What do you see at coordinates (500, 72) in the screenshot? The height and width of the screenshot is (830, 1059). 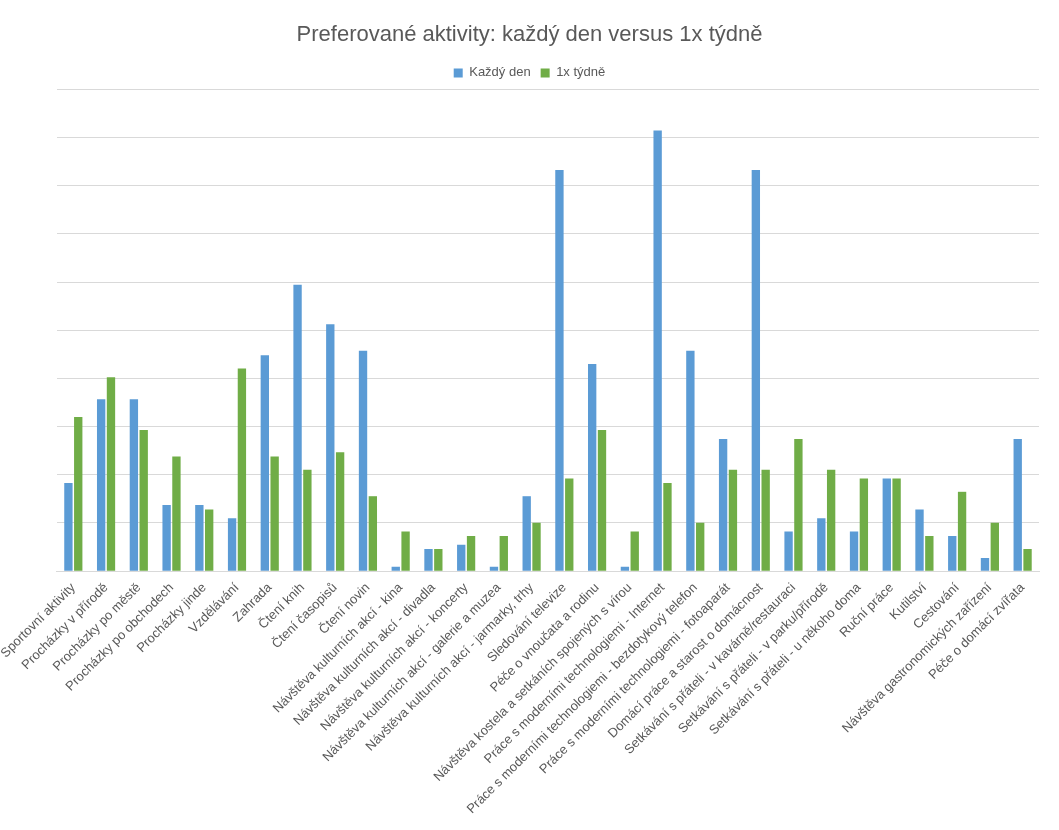 I see `legend-label: Každý den` at bounding box center [500, 72].